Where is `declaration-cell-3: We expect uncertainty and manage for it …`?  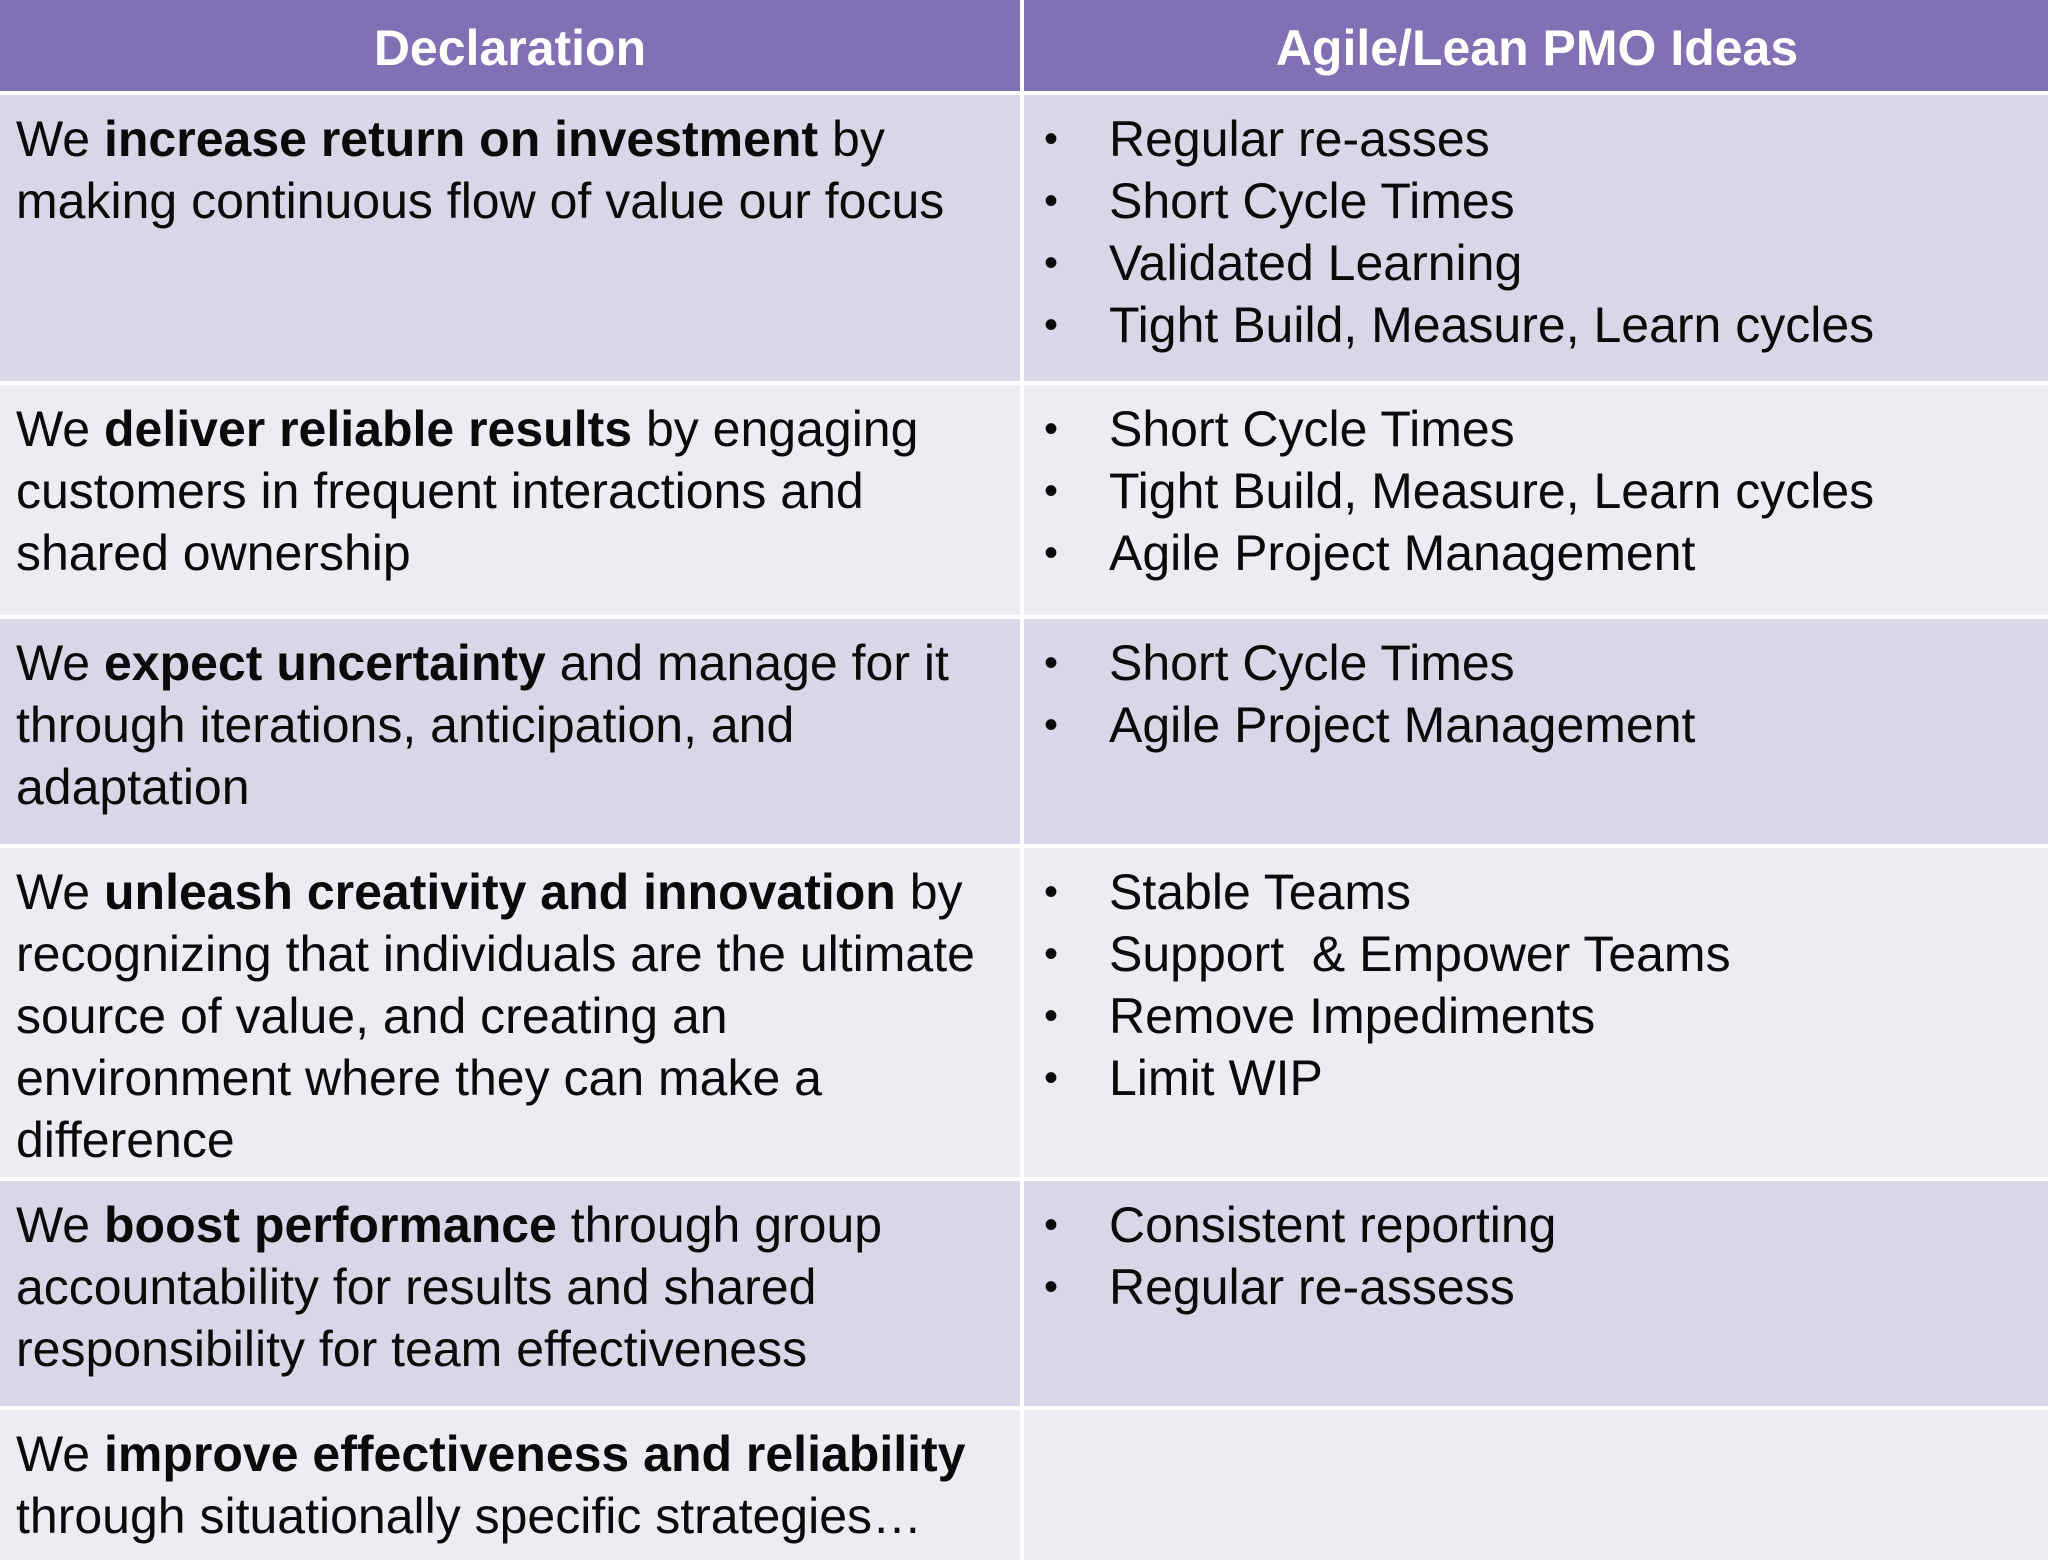 declaration-cell-3: We expect uncertainty and manage for it … is located at coordinates (510, 731).